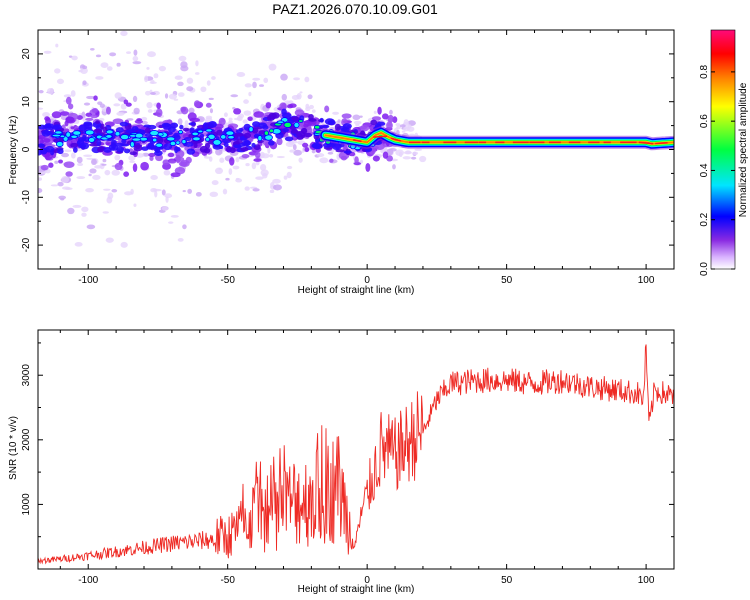 The height and width of the screenshot is (600, 750). What do you see at coordinates (357, 141) in the screenshot?
I see `spectrogram-band-peak` at bounding box center [357, 141].